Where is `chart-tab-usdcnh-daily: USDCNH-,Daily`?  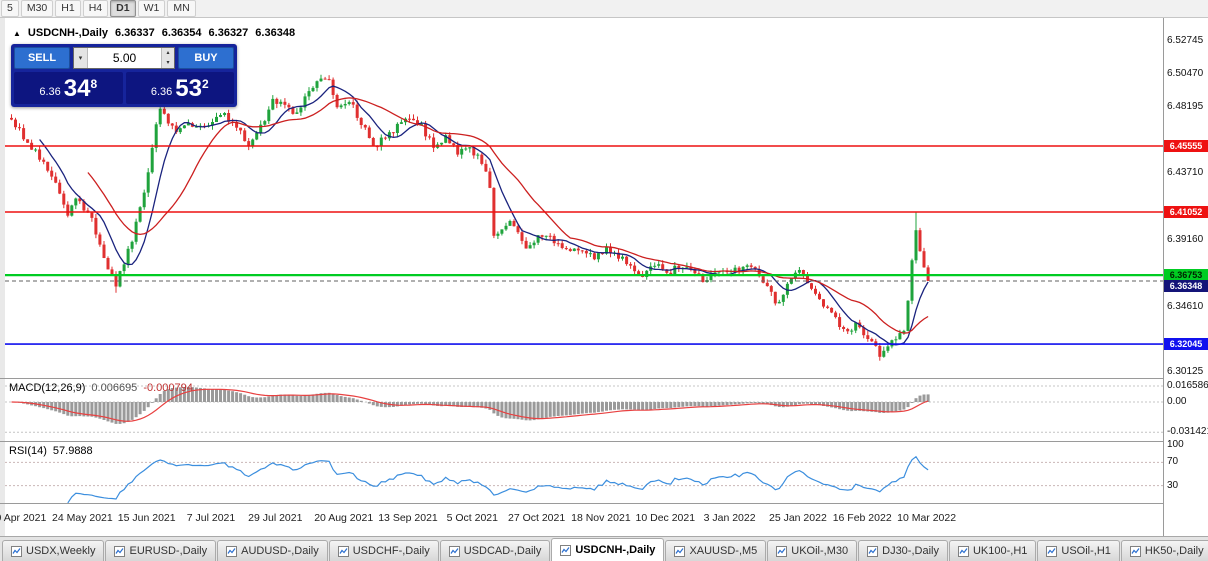 chart-tab-usdcnh-daily: USDCNH-,Daily is located at coordinates (608, 549).